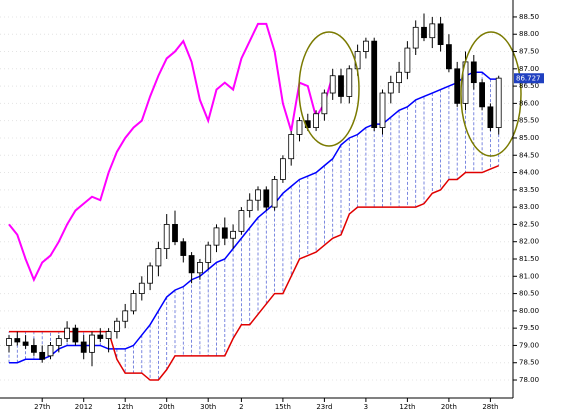 The width and height of the screenshot is (568, 413). What do you see at coordinates (42, 407) in the screenshot?
I see `x-tick-label: 27th` at bounding box center [42, 407].